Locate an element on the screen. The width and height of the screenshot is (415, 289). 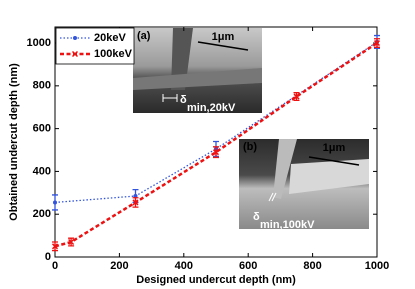
y-tick-label: 400 is located at coordinates (42, 171).